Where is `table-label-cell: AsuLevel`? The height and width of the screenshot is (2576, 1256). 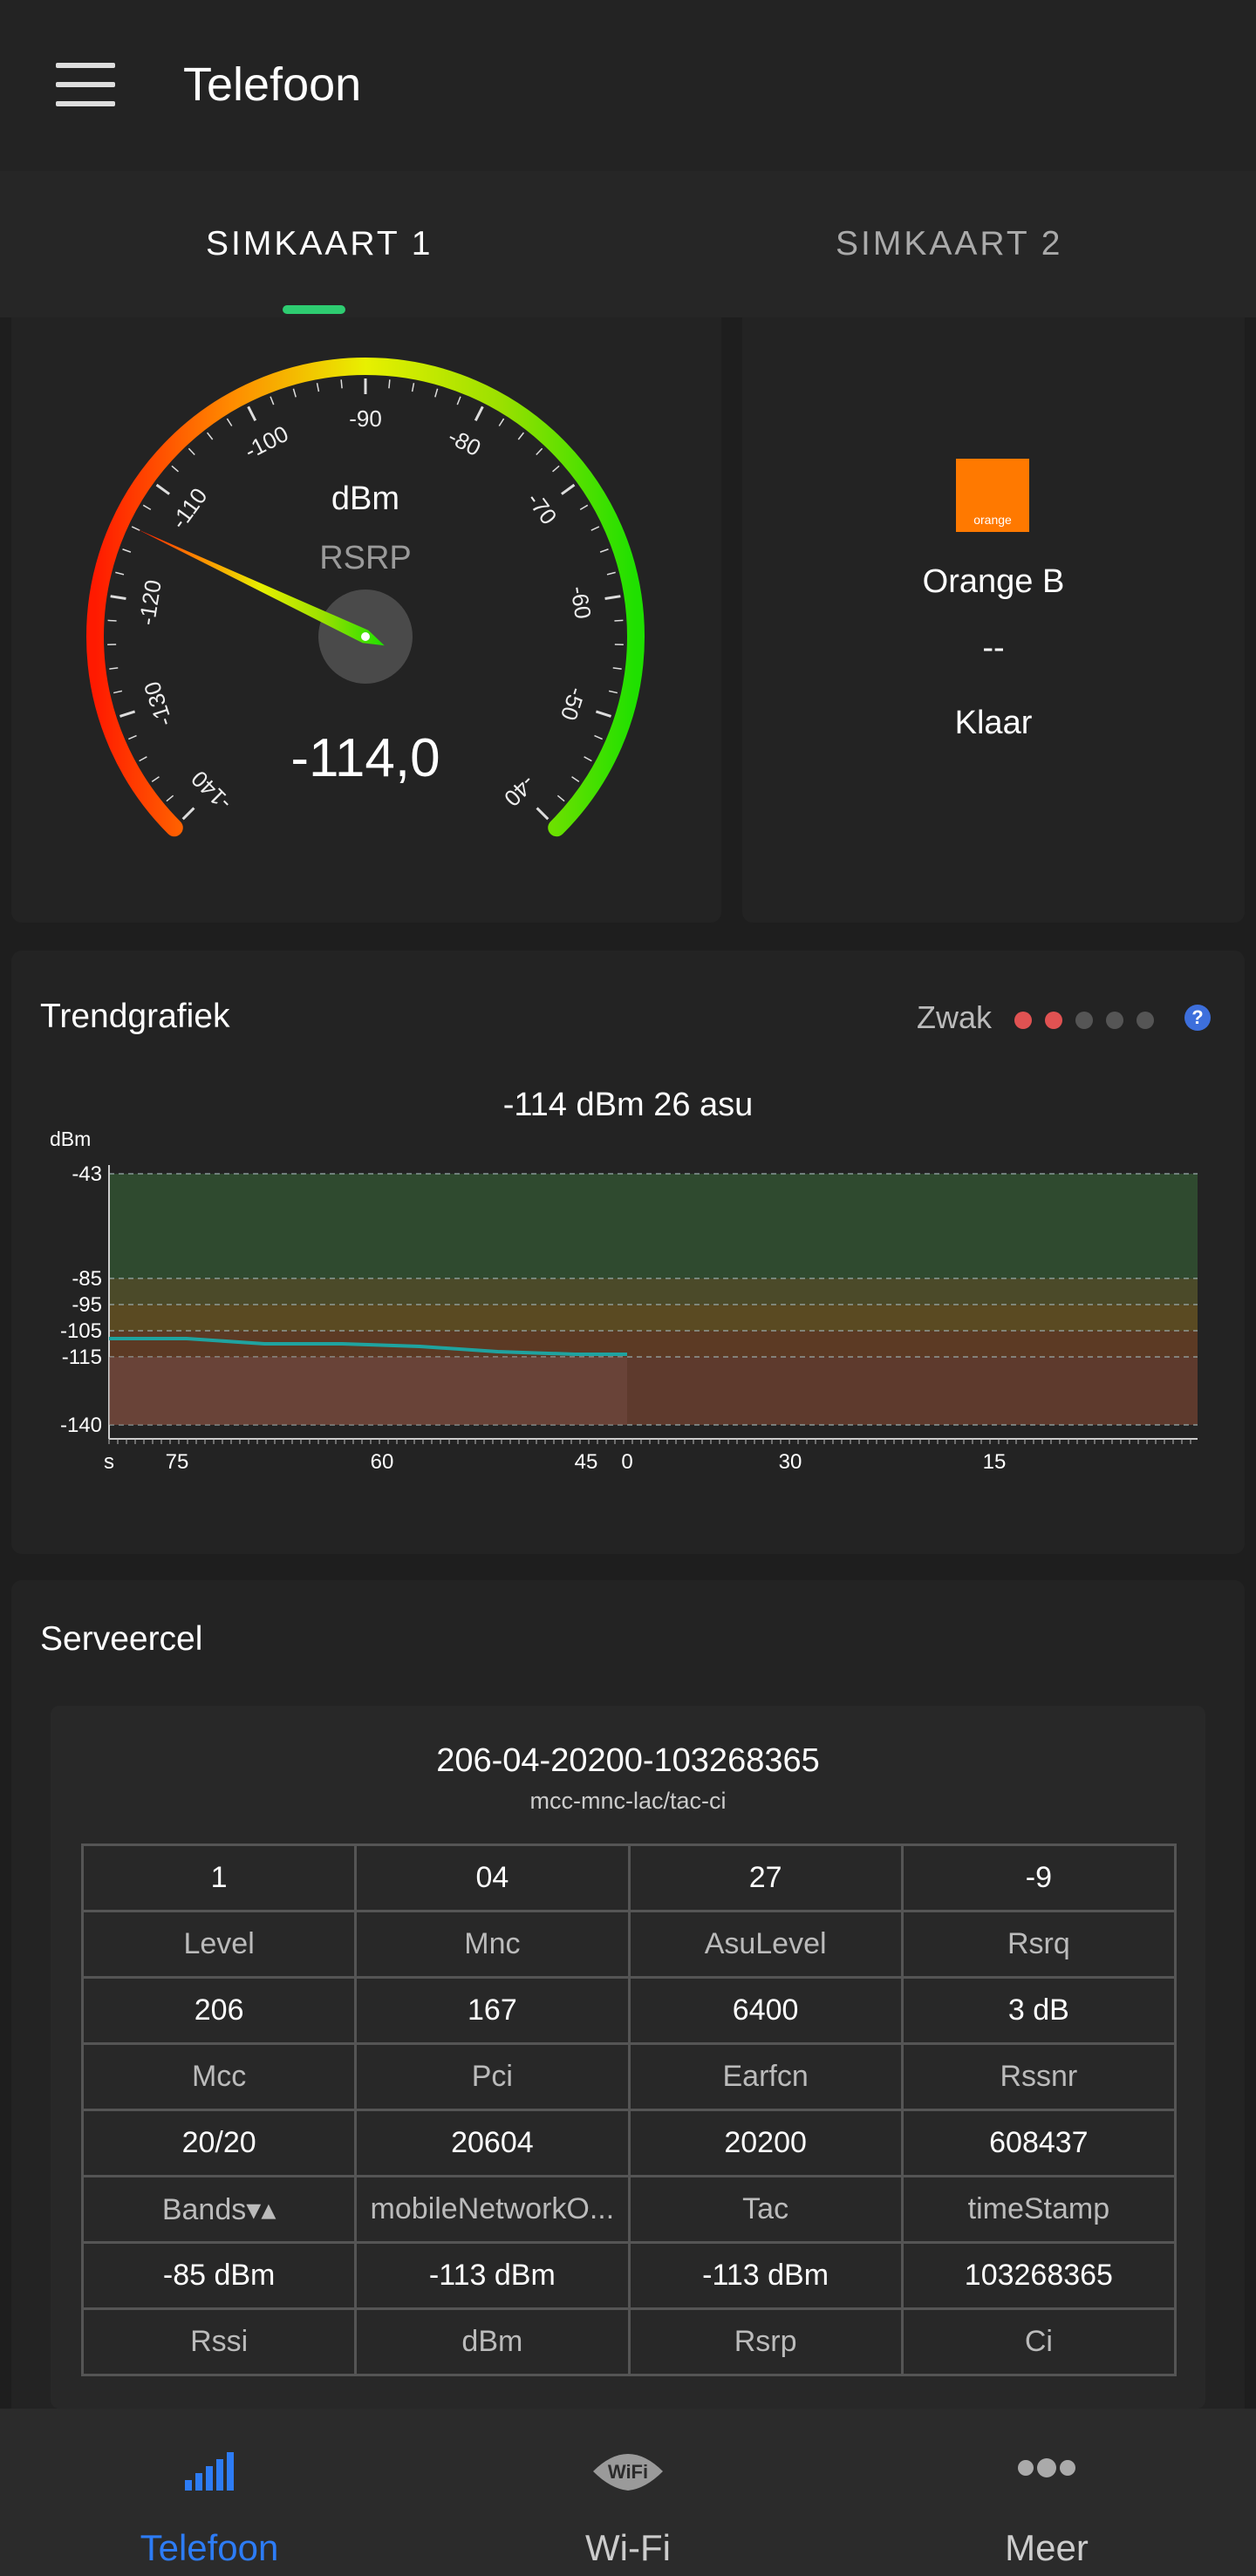
table-label-cell: AsuLevel is located at coordinates (765, 1945).